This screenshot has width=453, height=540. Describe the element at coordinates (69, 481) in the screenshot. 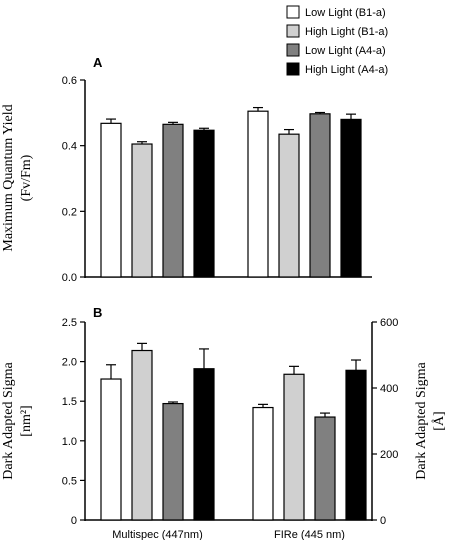

I see `y-tick-label: 0.5` at that location.